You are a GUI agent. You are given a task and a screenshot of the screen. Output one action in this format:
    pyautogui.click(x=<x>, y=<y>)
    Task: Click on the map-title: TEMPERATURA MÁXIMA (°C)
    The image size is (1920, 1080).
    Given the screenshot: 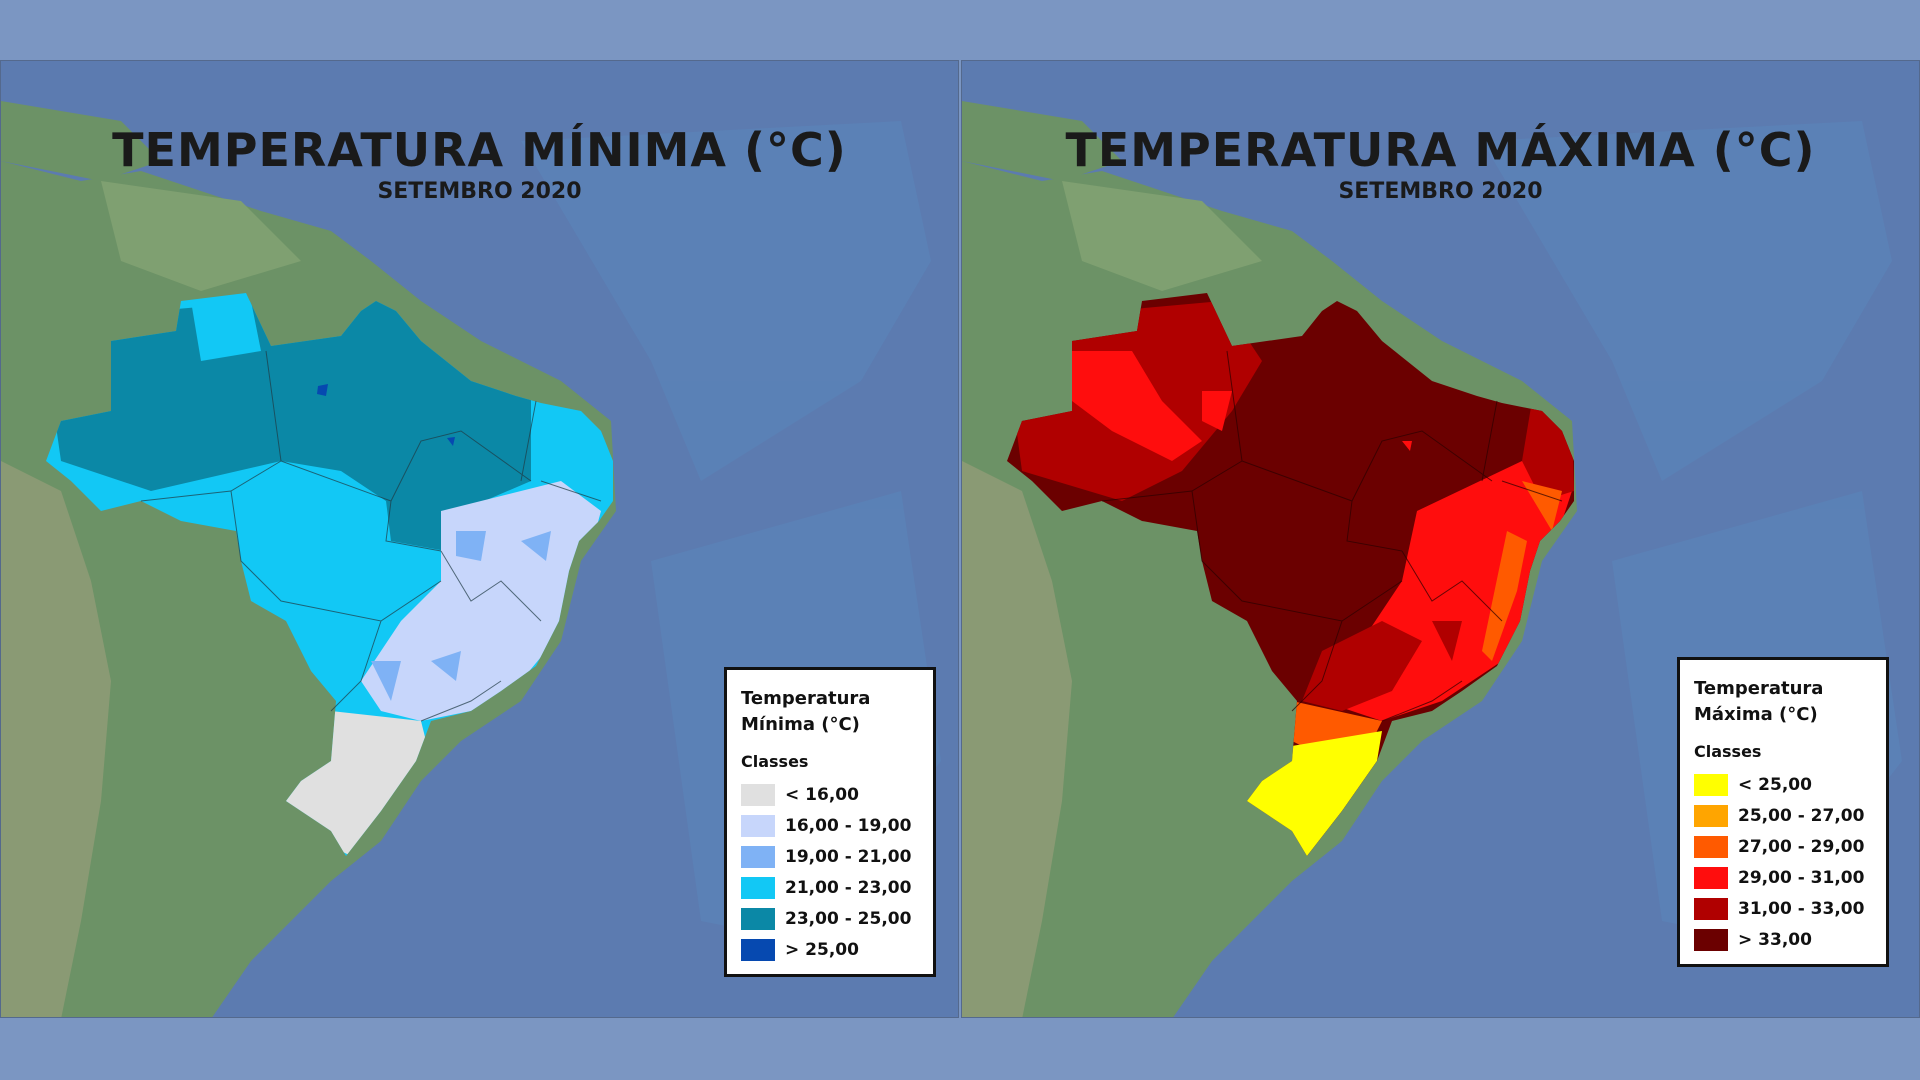 What is the action you would take?
    pyautogui.click(x=1440, y=150)
    